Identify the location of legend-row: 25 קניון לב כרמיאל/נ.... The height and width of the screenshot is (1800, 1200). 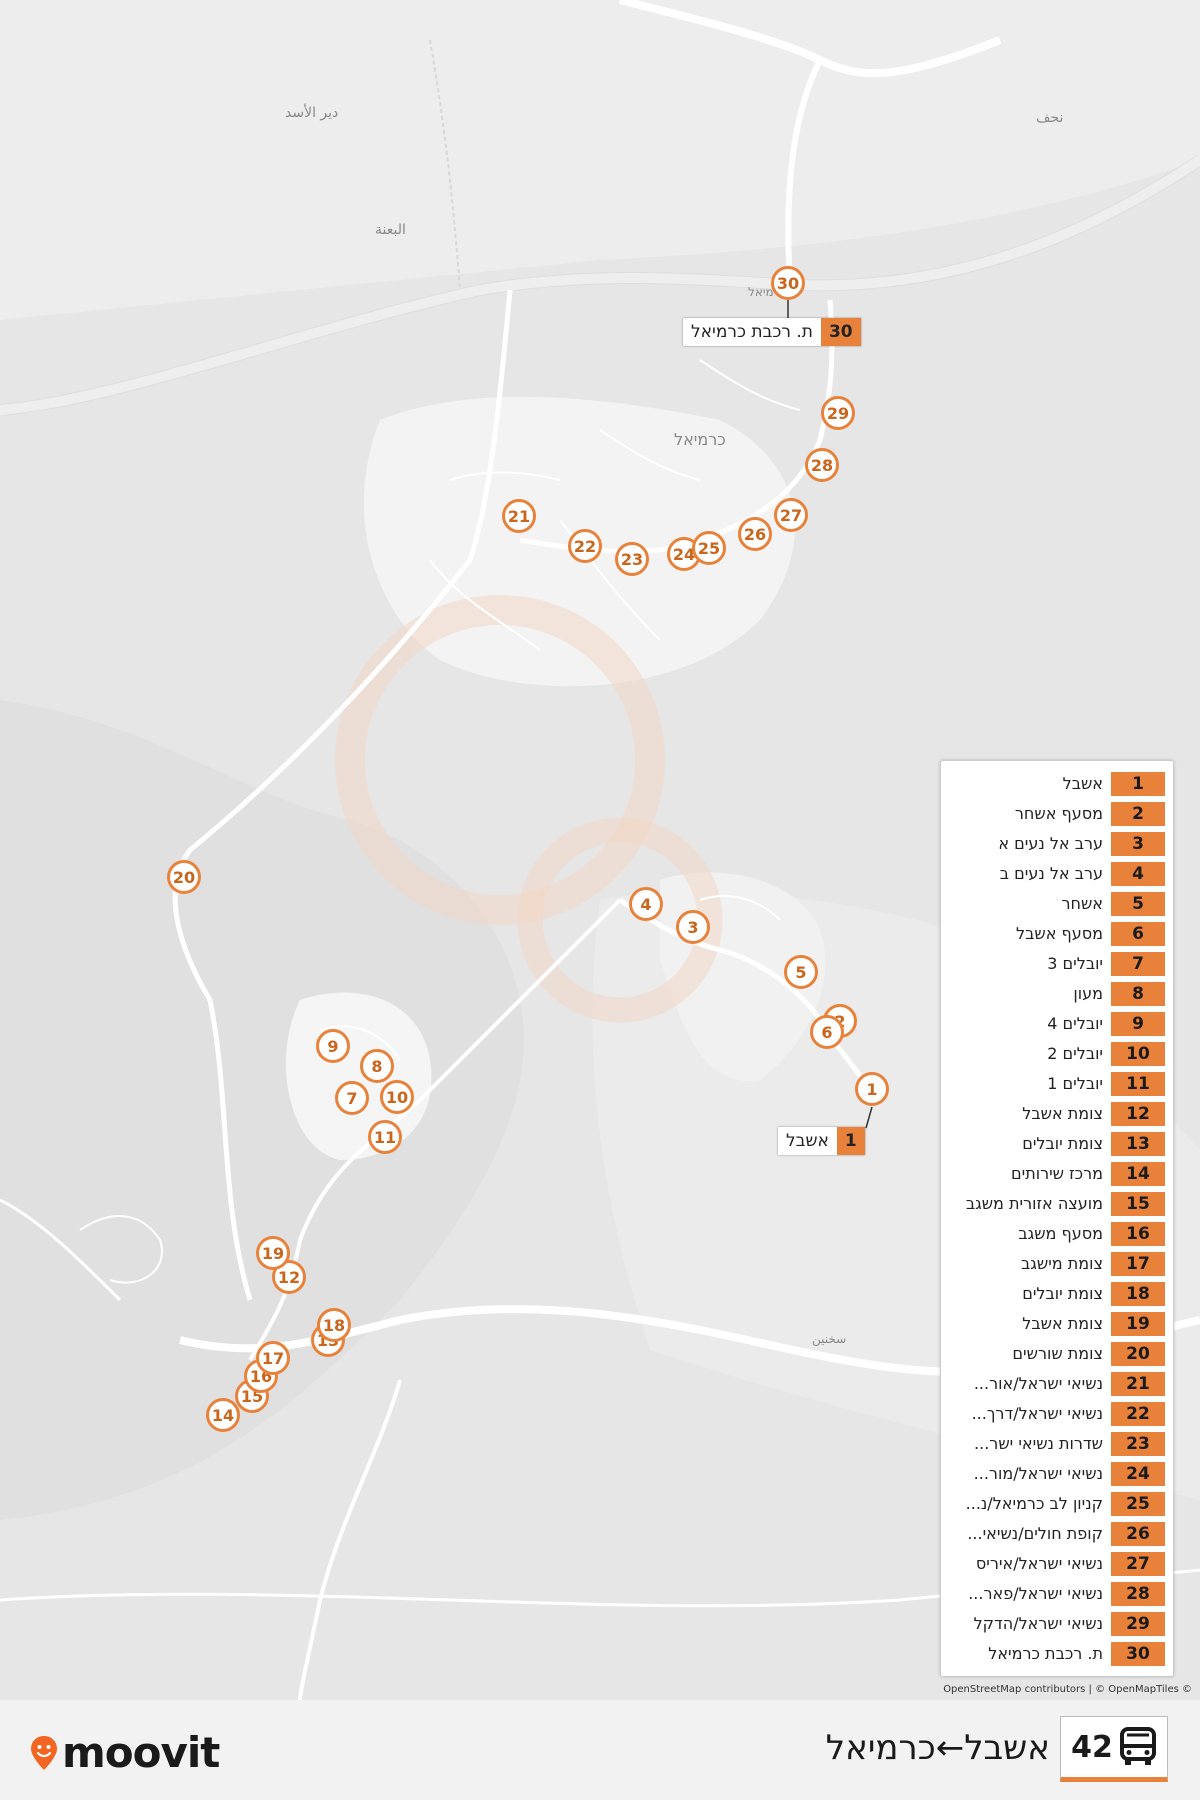
(1057, 1504).